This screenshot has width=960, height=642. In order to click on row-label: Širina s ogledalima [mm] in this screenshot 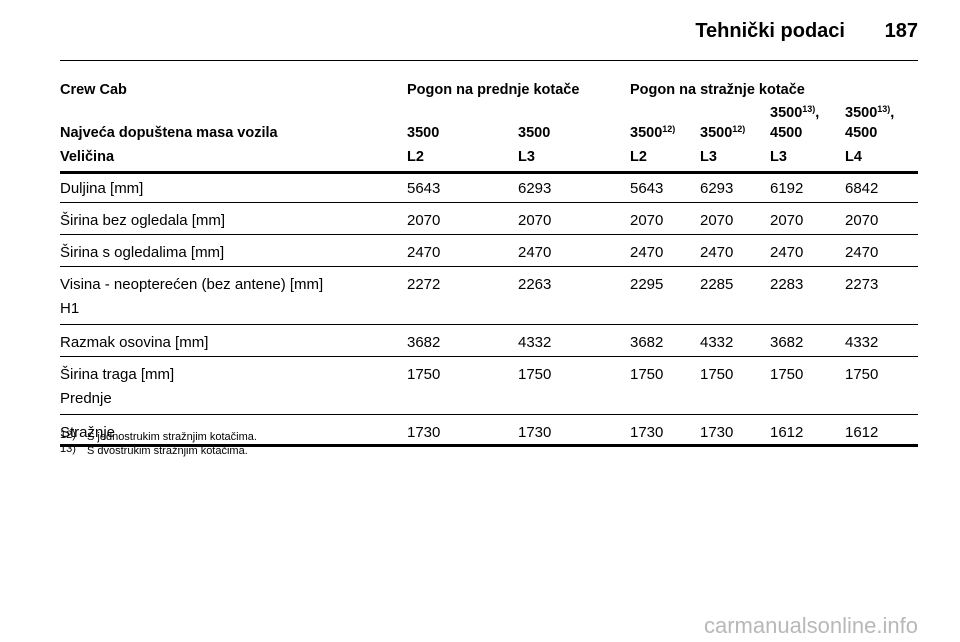, I will do `click(142, 252)`.